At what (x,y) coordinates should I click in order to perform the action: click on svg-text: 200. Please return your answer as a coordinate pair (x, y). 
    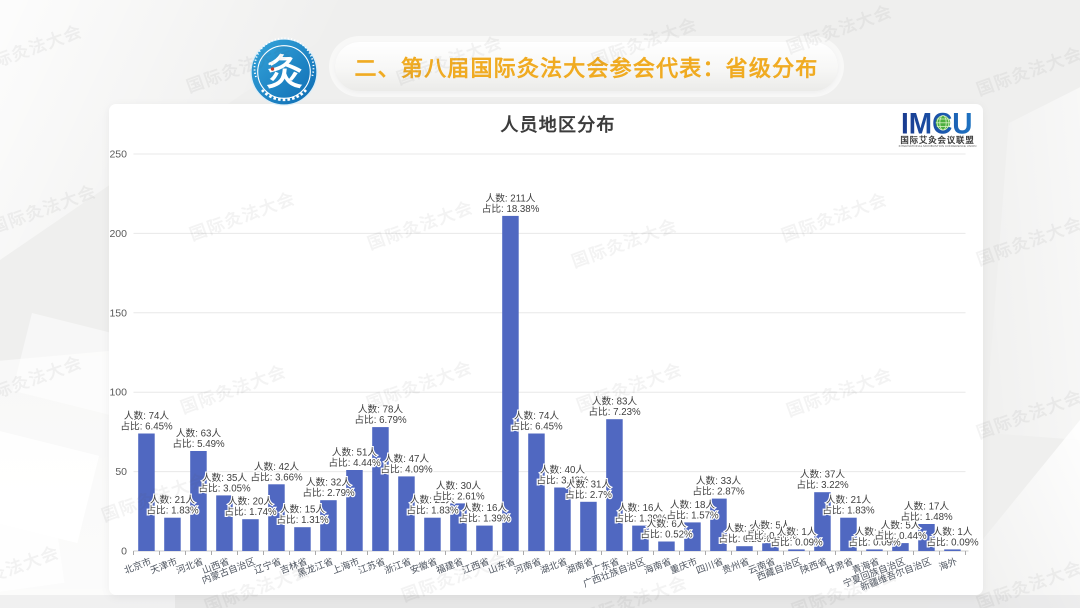
    Looking at the image, I should click on (118, 234).